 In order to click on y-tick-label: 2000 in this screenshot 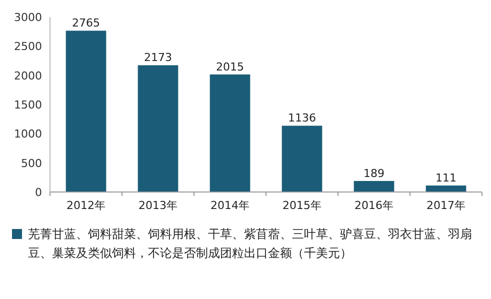, I will do `click(28, 75)`.